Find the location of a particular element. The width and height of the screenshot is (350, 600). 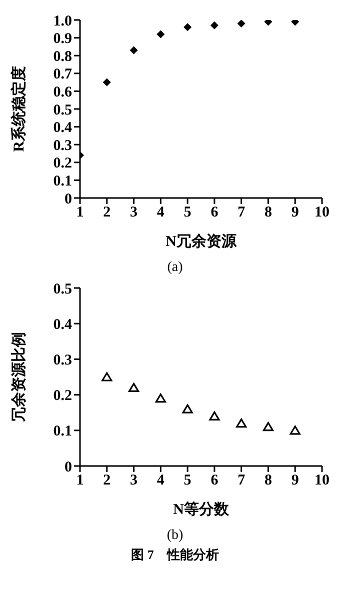

y-axis-title: R系统稳定度 is located at coordinates (18, 109).